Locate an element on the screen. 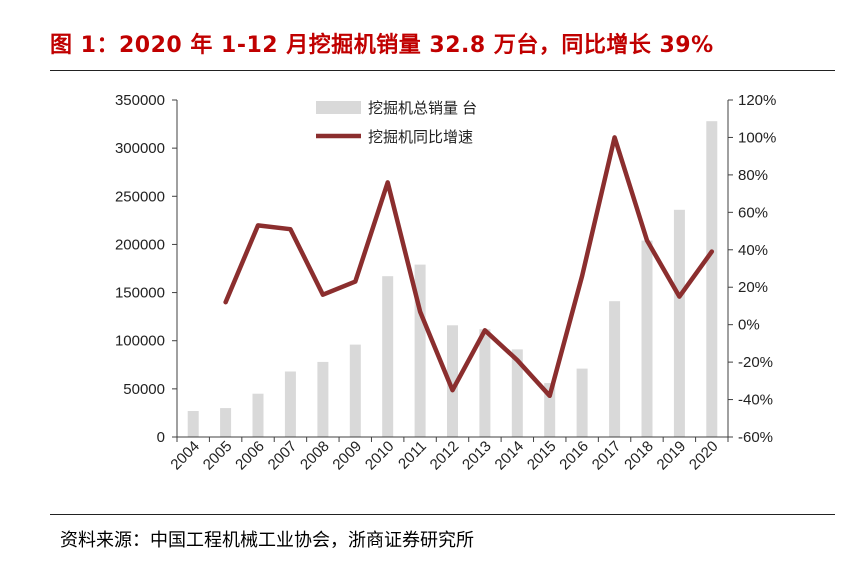 The image size is (867, 568). left-tick-label: 300000 is located at coordinates (140, 148).